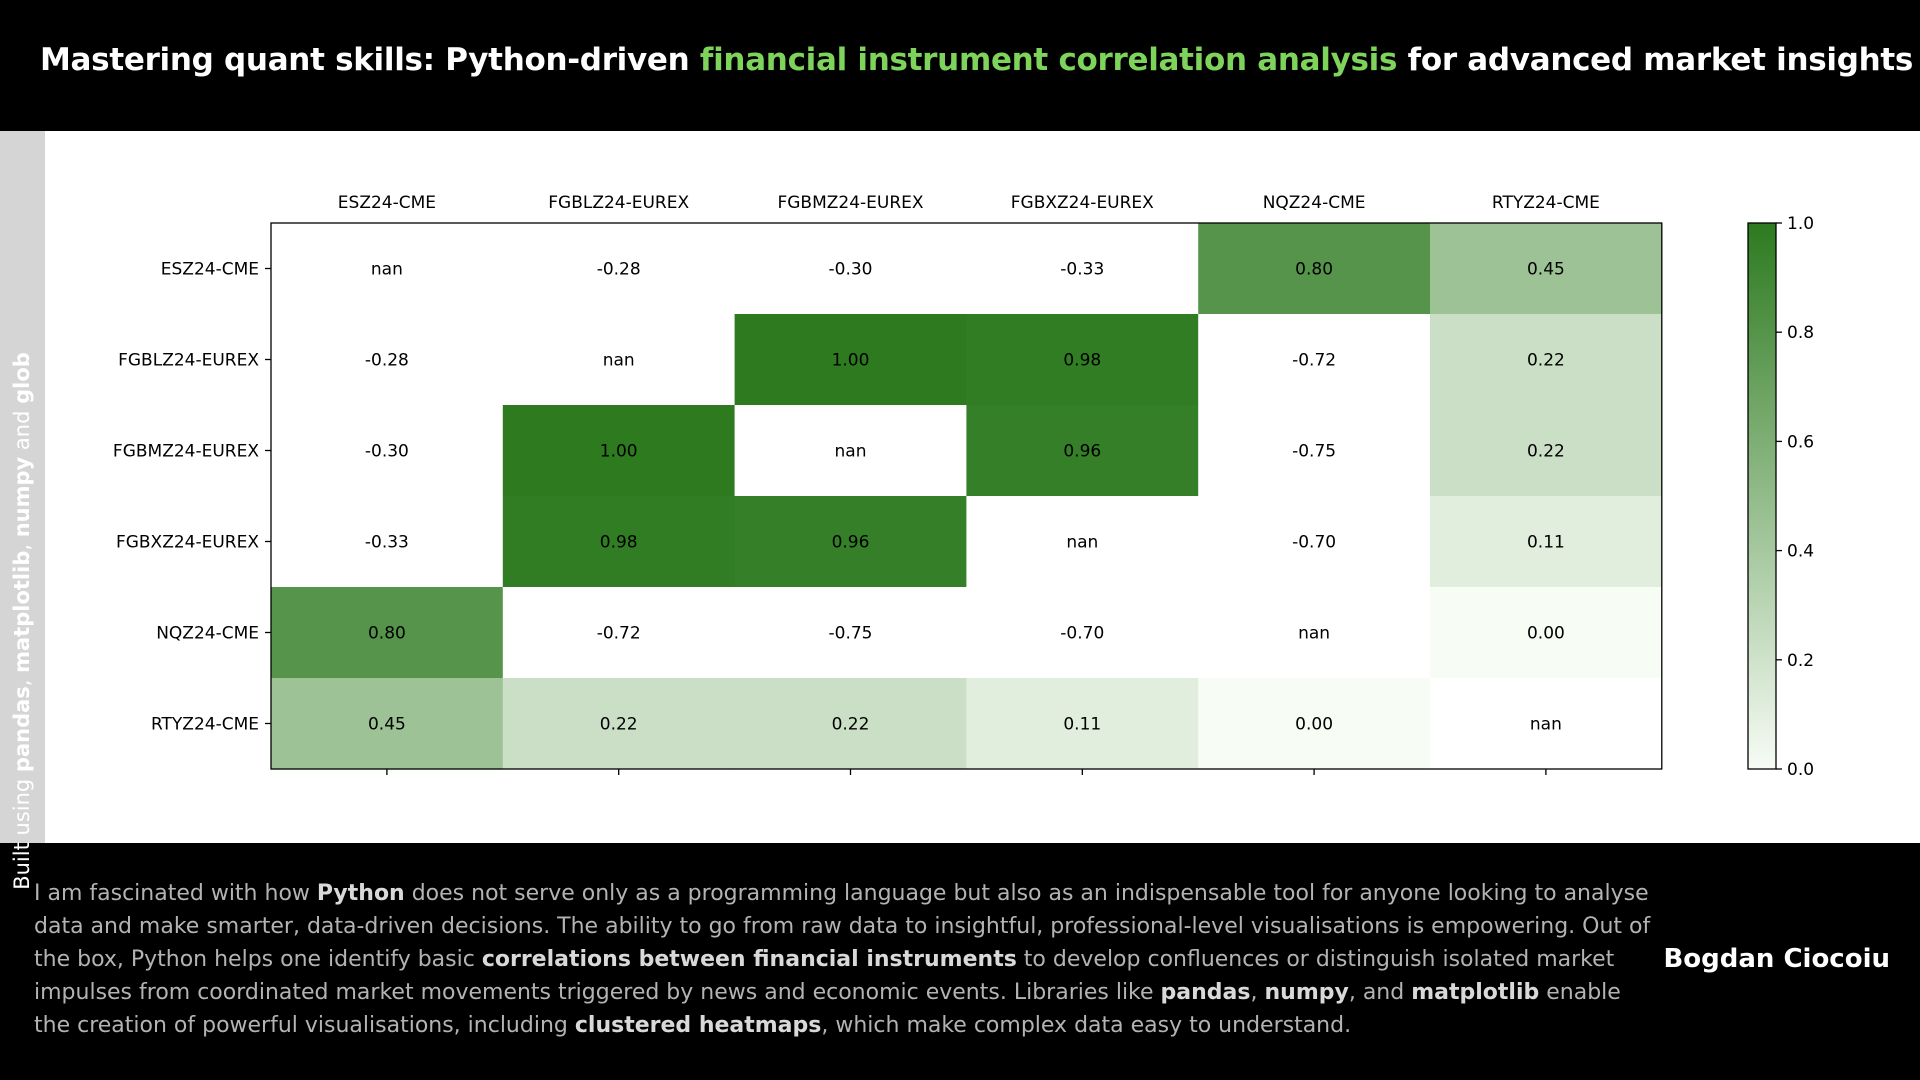 The height and width of the screenshot is (1080, 1920). What do you see at coordinates (1800, 224) in the screenshot?
I see `colorbar-tick-label: 1.0` at bounding box center [1800, 224].